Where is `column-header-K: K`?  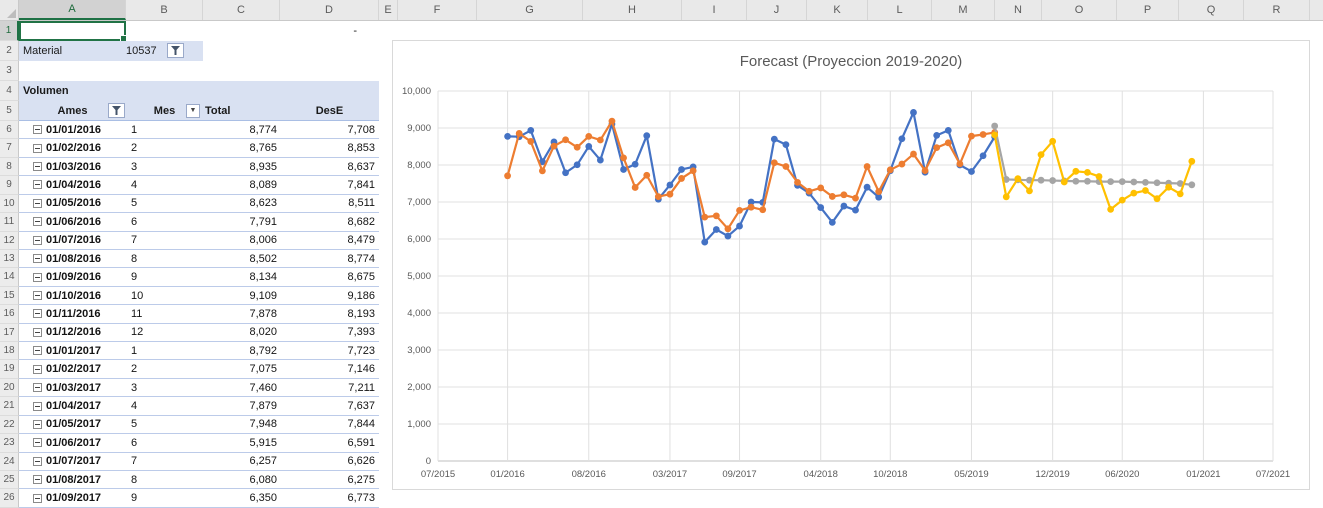 column-header-K: K is located at coordinates (837, 10).